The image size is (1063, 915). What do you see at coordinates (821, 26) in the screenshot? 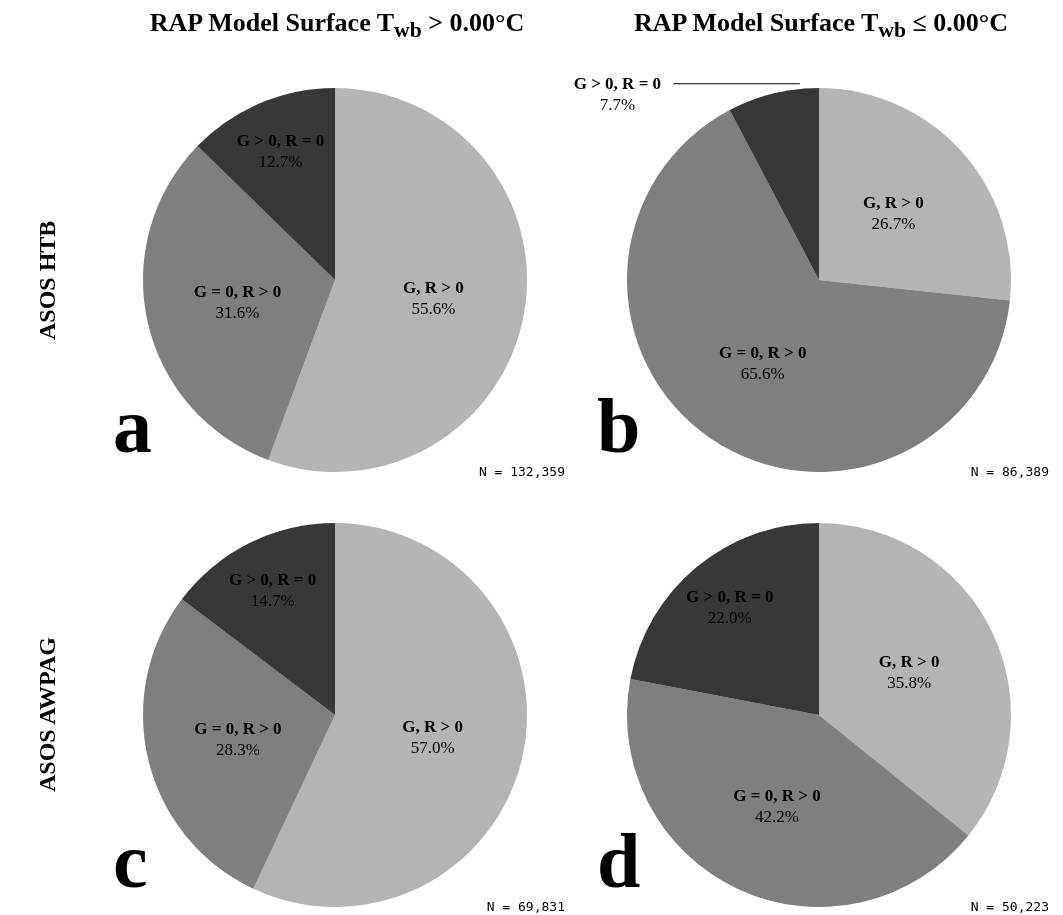
I see `chart-title: RAP Model Surface T$_{wb}$ ≤ 0.00°C` at bounding box center [821, 26].